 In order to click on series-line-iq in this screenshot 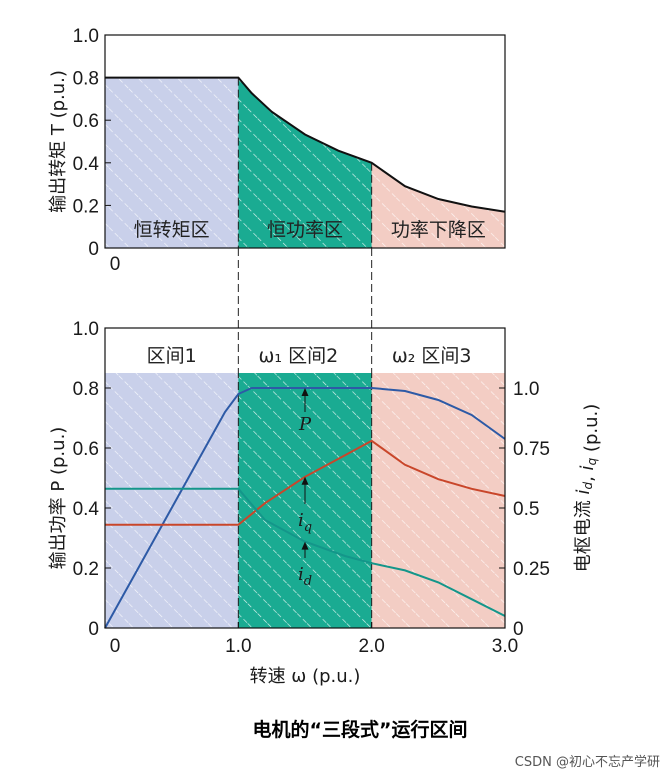, I will do `click(305, 482)`.